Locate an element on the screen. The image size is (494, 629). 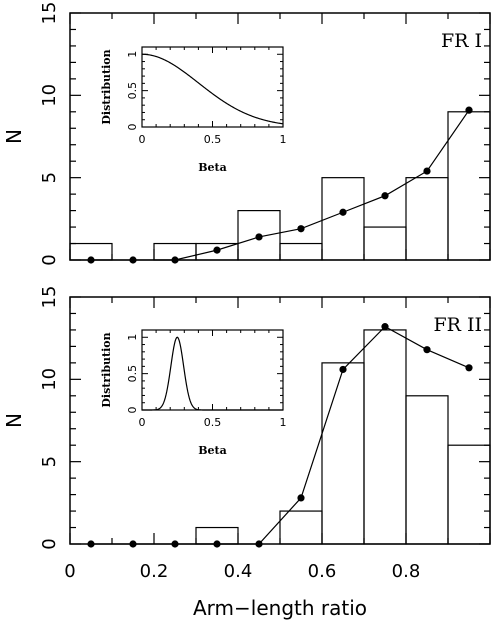
panel-label: FR II is located at coordinates (457, 325).